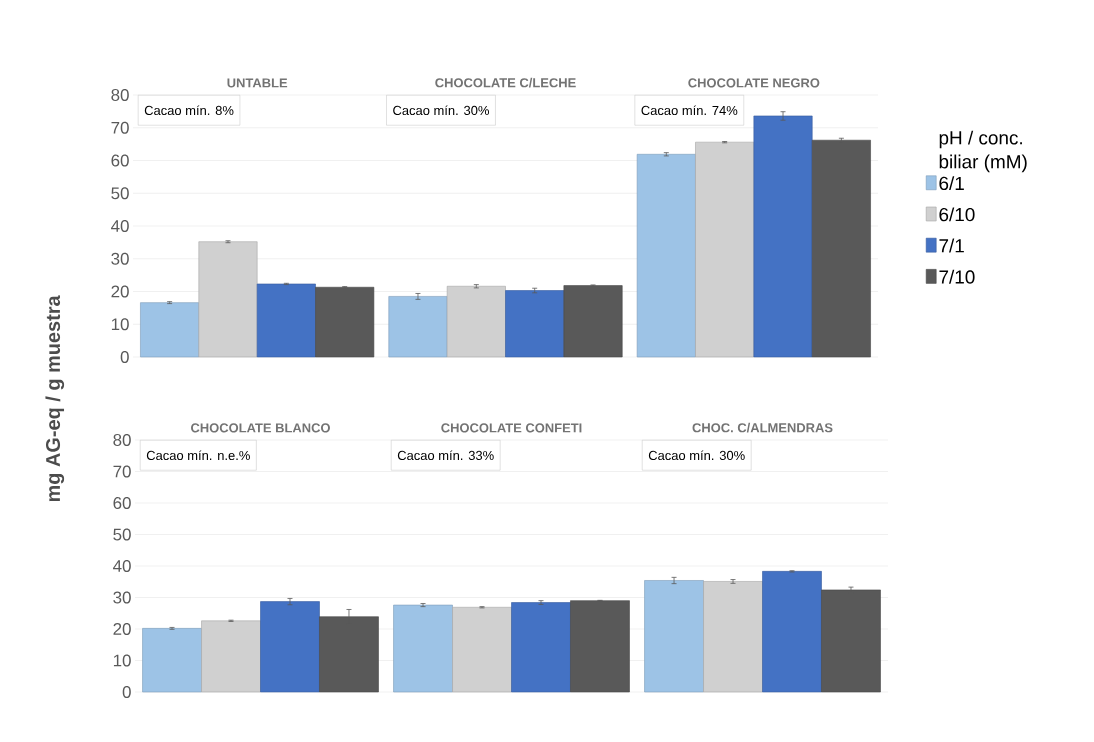 The width and height of the screenshot is (1094, 742). Describe the element at coordinates (957, 214) in the screenshot. I see `legend-label: 6/10` at that location.